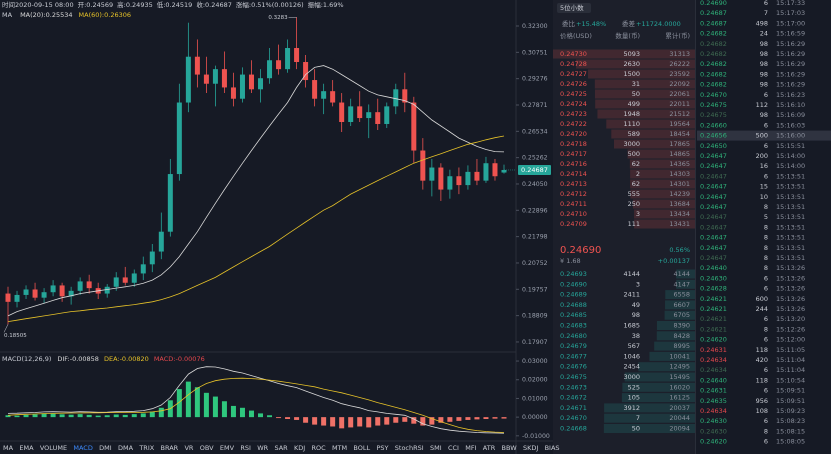 The height and width of the screenshot is (454, 831). Describe the element at coordinates (713, 391) in the screenshot. I see `trade-price: 0.24631` at that location.